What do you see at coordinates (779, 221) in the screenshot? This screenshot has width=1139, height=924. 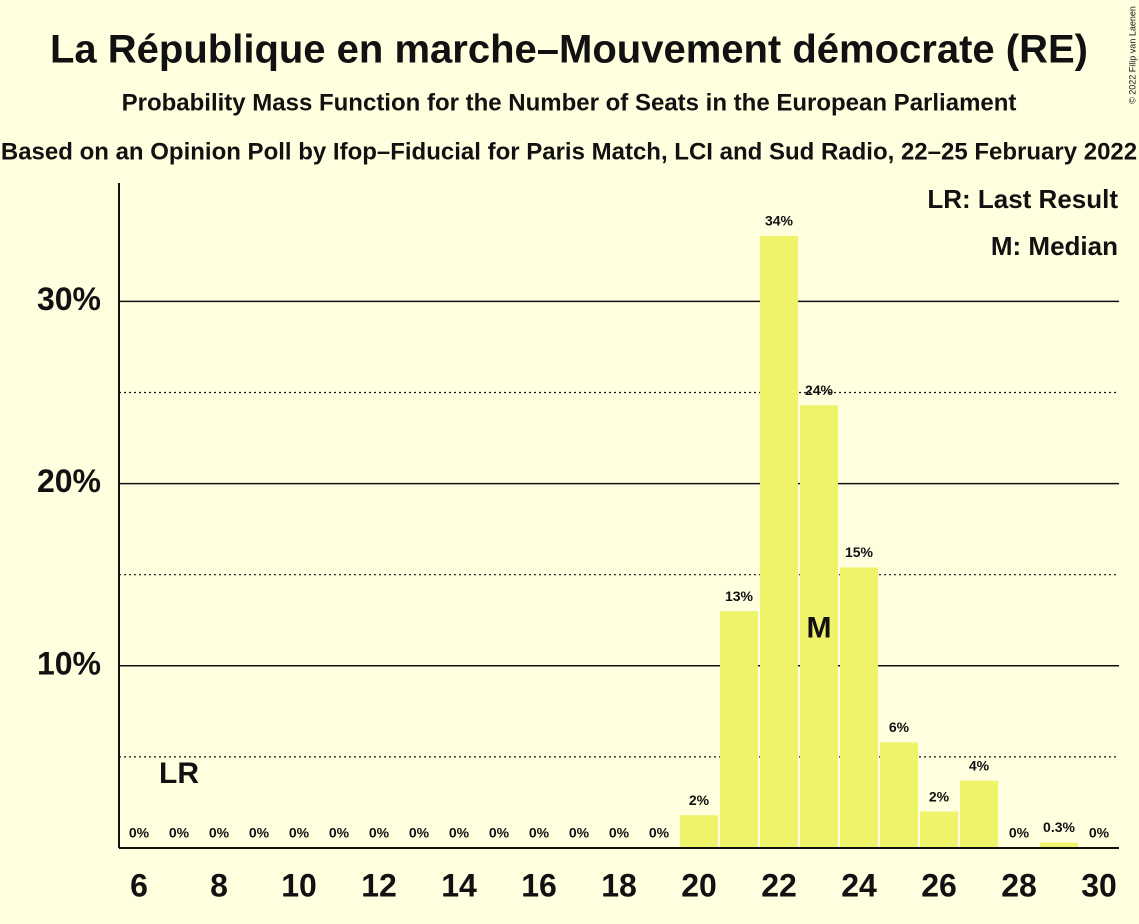 I see `value-label: 34%` at bounding box center [779, 221].